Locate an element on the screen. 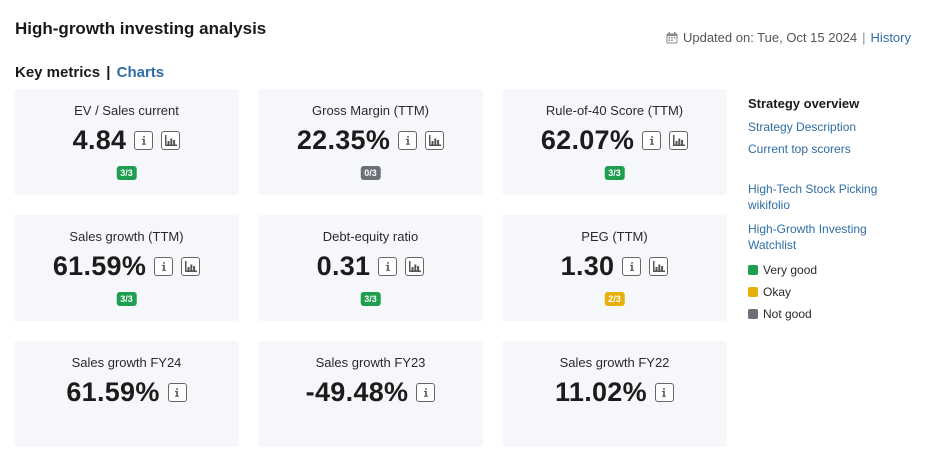  metric-card: Debt-equity ratio 0.31 3/3 is located at coordinates (370, 268).